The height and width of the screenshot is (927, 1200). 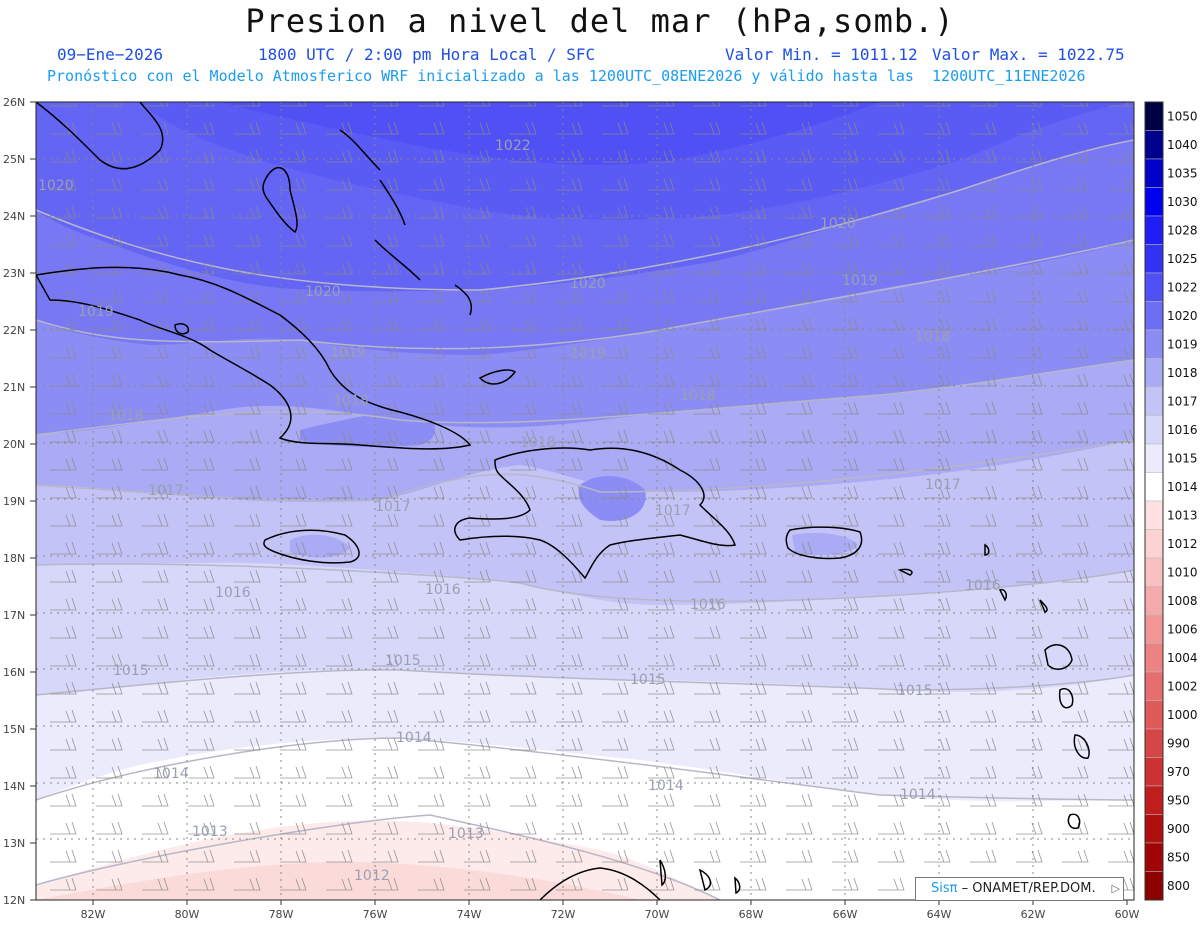 What do you see at coordinates (210, 832) in the screenshot?
I see `isobar-label: 1013` at bounding box center [210, 832].